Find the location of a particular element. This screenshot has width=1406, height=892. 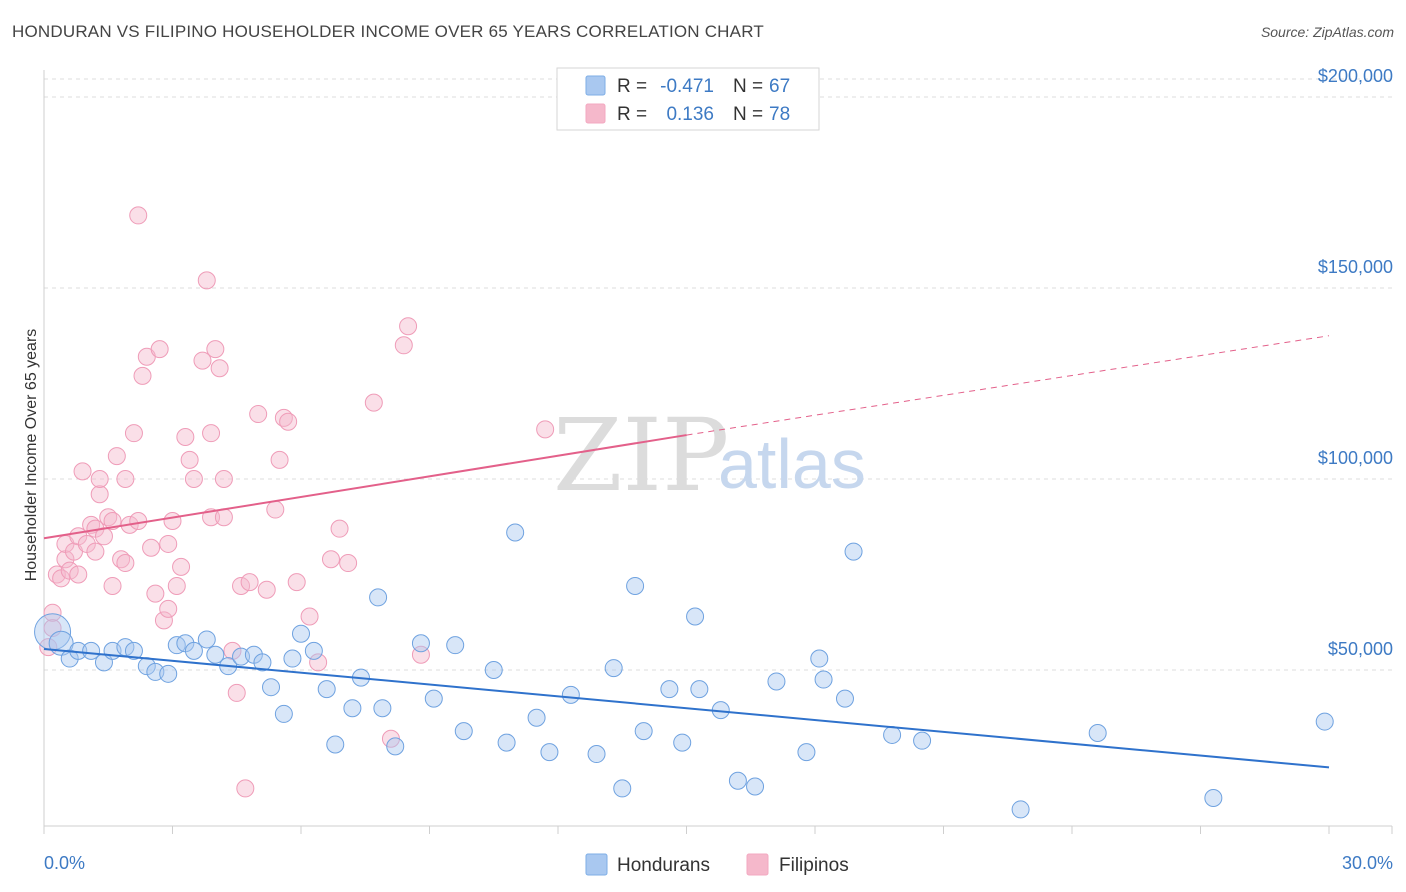

y-tick-label: $200,000 is located at coordinates (1355, 76).